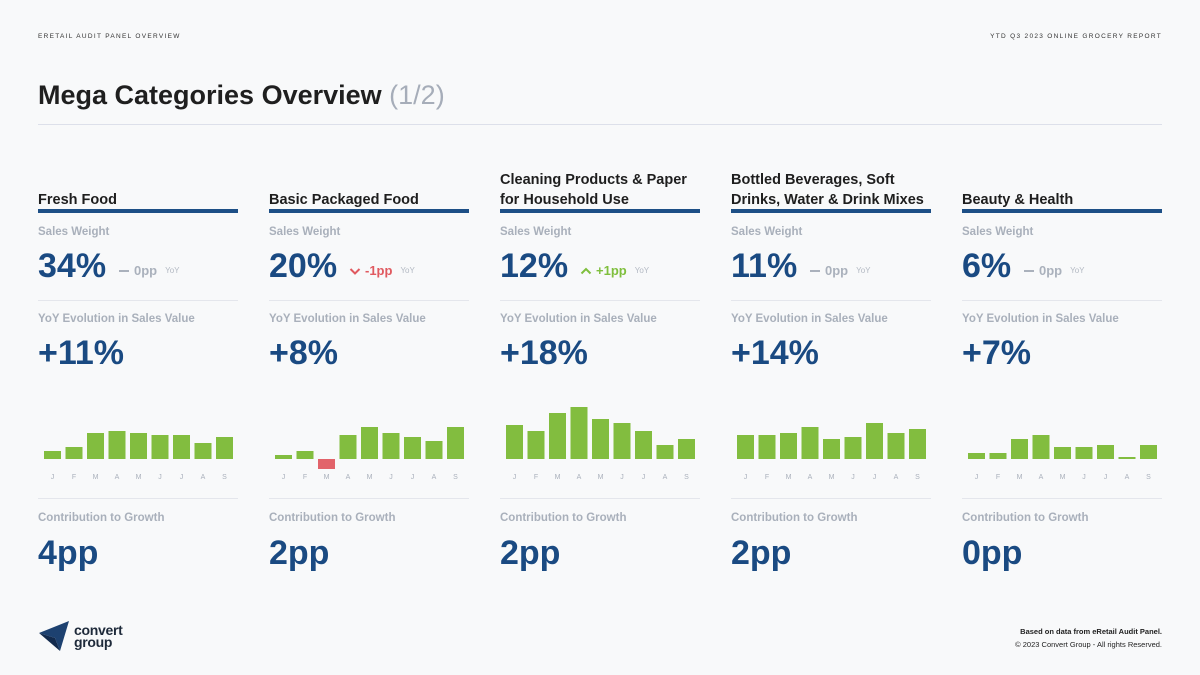 The width and height of the screenshot is (1200, 675). Describe the element at coordinates (611, 270) in the screenshot. I see `delta-value: +1pp` at that location.